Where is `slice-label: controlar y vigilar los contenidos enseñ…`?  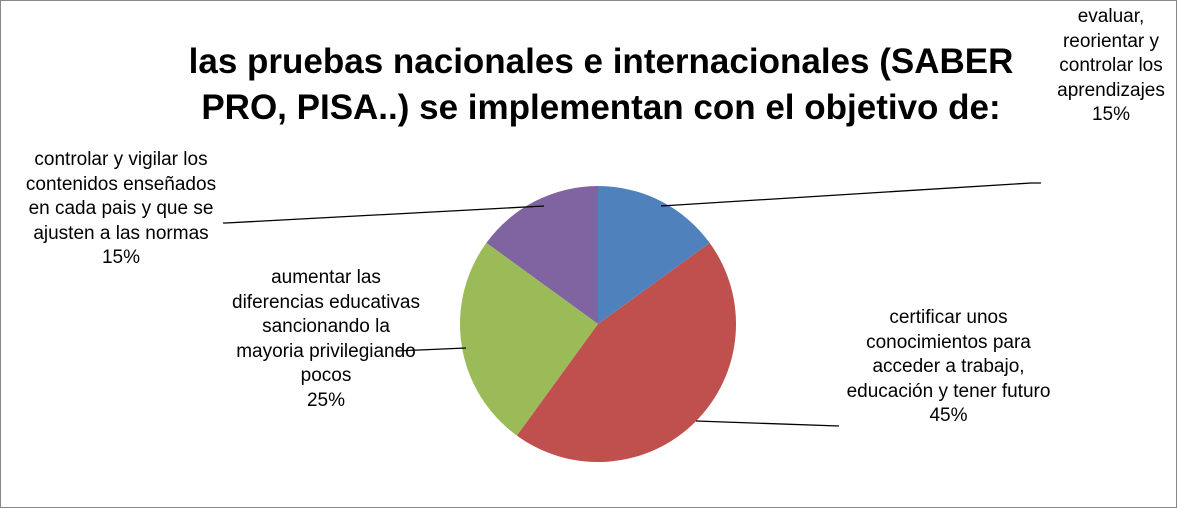
slice-label: controlar y vigilar los contenidos enseñ… is located at coordinates (121, 209).